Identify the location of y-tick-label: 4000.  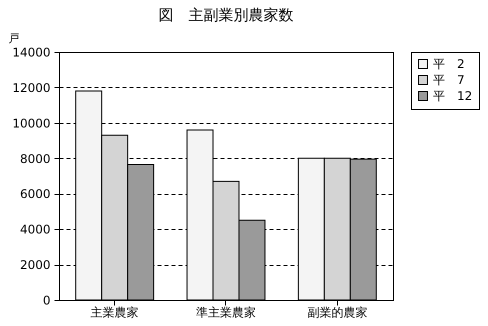
(35, 229).